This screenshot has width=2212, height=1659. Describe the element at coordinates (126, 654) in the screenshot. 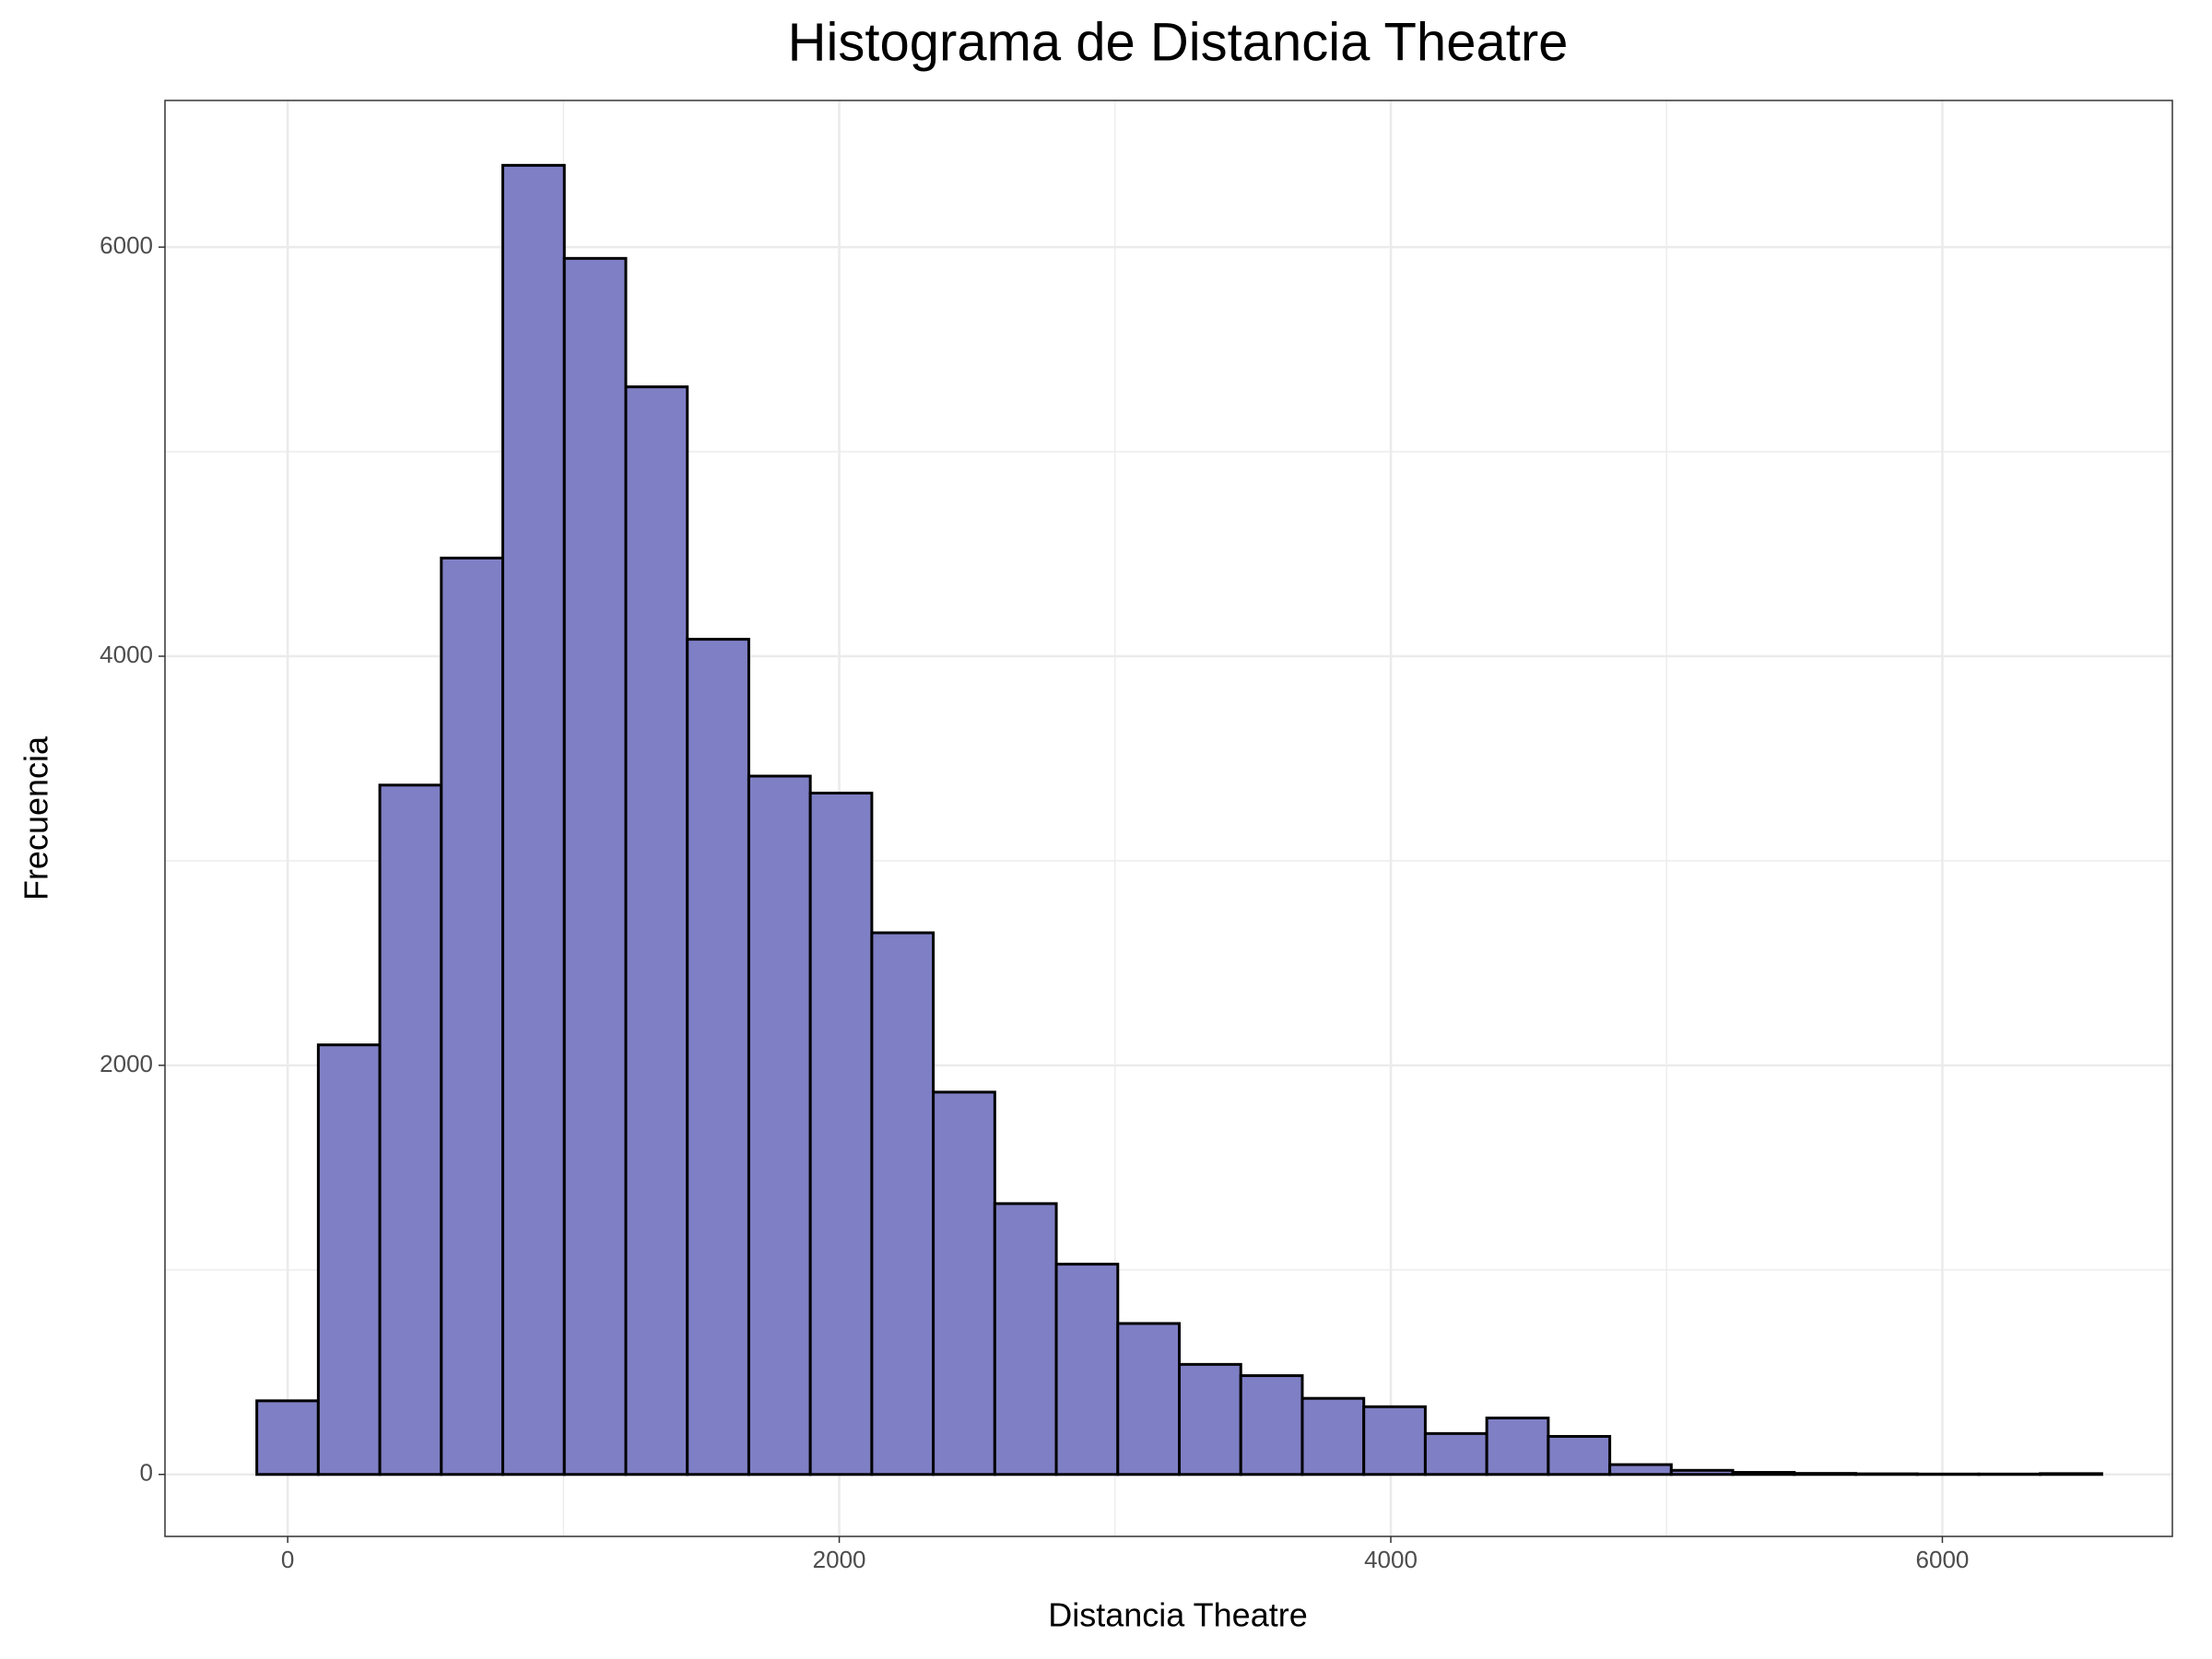

I see `y-tick-label: 4000` at that location.